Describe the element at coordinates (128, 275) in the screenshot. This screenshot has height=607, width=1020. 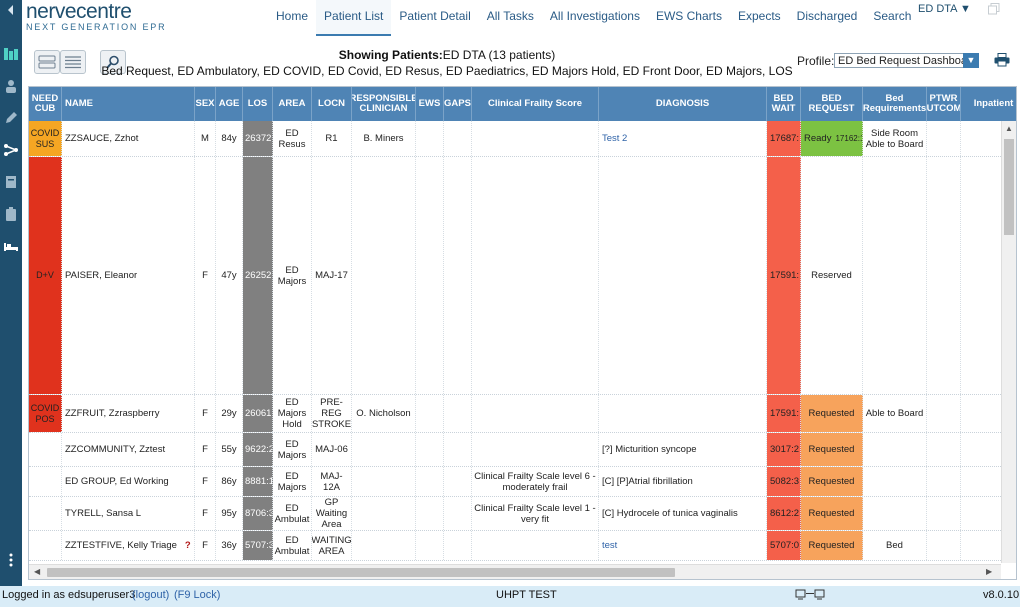
I see `cell-name: PAISER, Eleanor` at that location.